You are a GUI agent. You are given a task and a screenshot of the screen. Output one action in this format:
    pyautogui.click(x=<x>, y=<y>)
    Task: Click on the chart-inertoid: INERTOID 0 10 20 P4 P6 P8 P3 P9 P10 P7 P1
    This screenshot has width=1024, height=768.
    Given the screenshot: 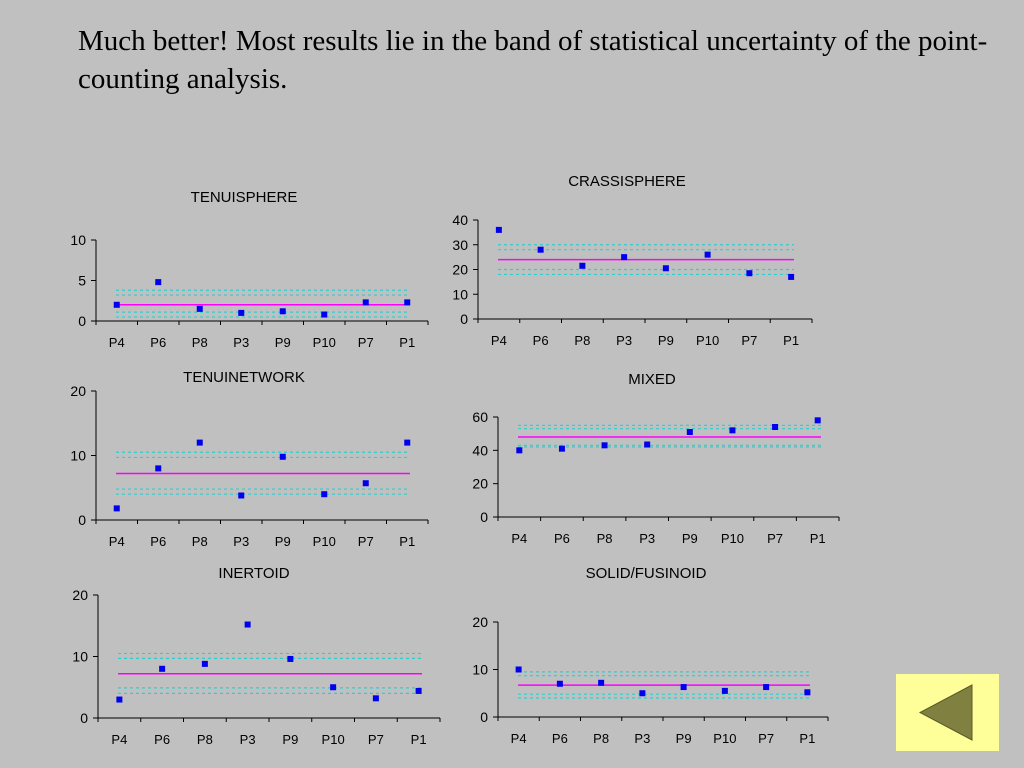 What is the action you would take?
    pyautogui.click(x=256, y=656)
    